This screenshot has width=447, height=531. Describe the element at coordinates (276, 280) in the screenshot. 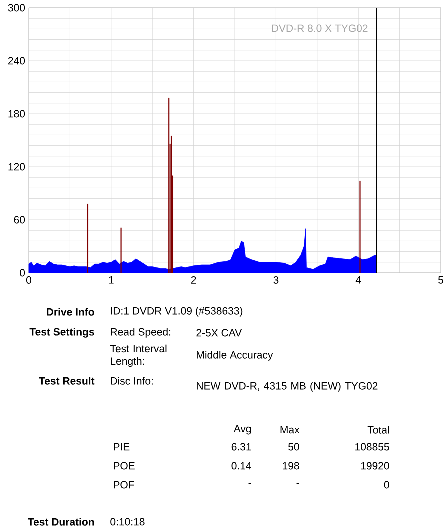

I see `x-tick-label: 3` at that location.